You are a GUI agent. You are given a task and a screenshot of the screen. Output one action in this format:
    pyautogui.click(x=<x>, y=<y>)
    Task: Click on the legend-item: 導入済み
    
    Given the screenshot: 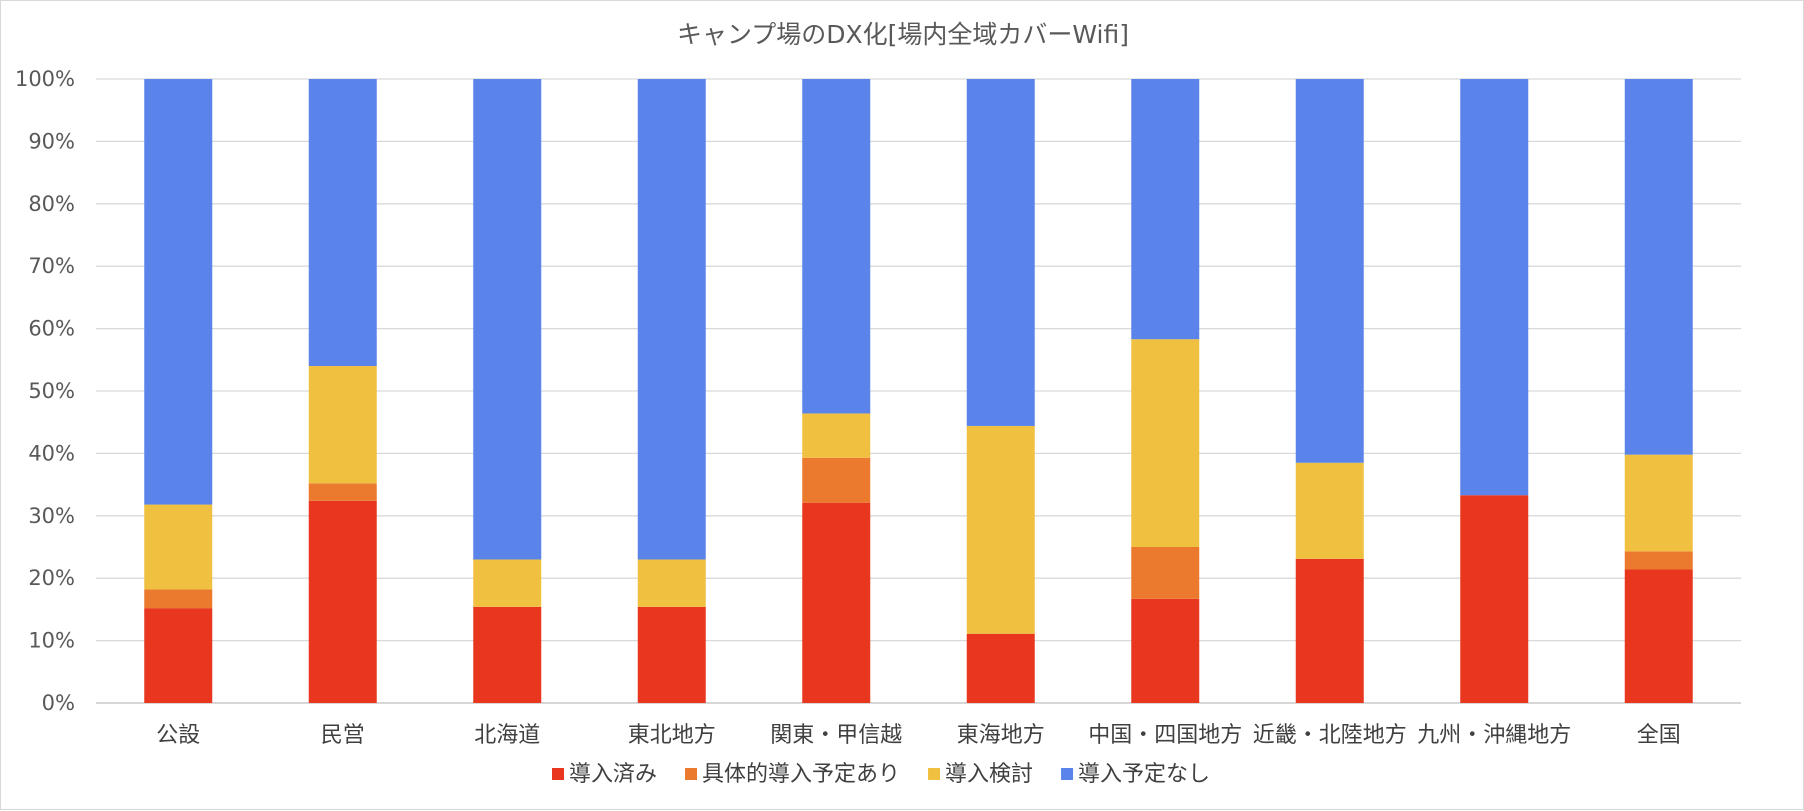 What is the action you would take?
    pyautogui.click(x=604, y=774)
    